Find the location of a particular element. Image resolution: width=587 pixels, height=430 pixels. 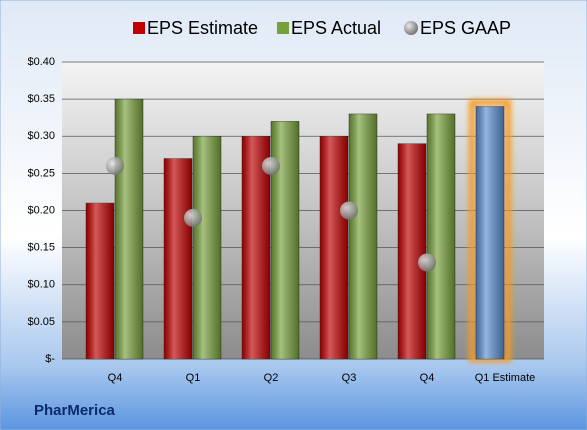

legend-label: EPS Actual is located at coordinates (336, 28).